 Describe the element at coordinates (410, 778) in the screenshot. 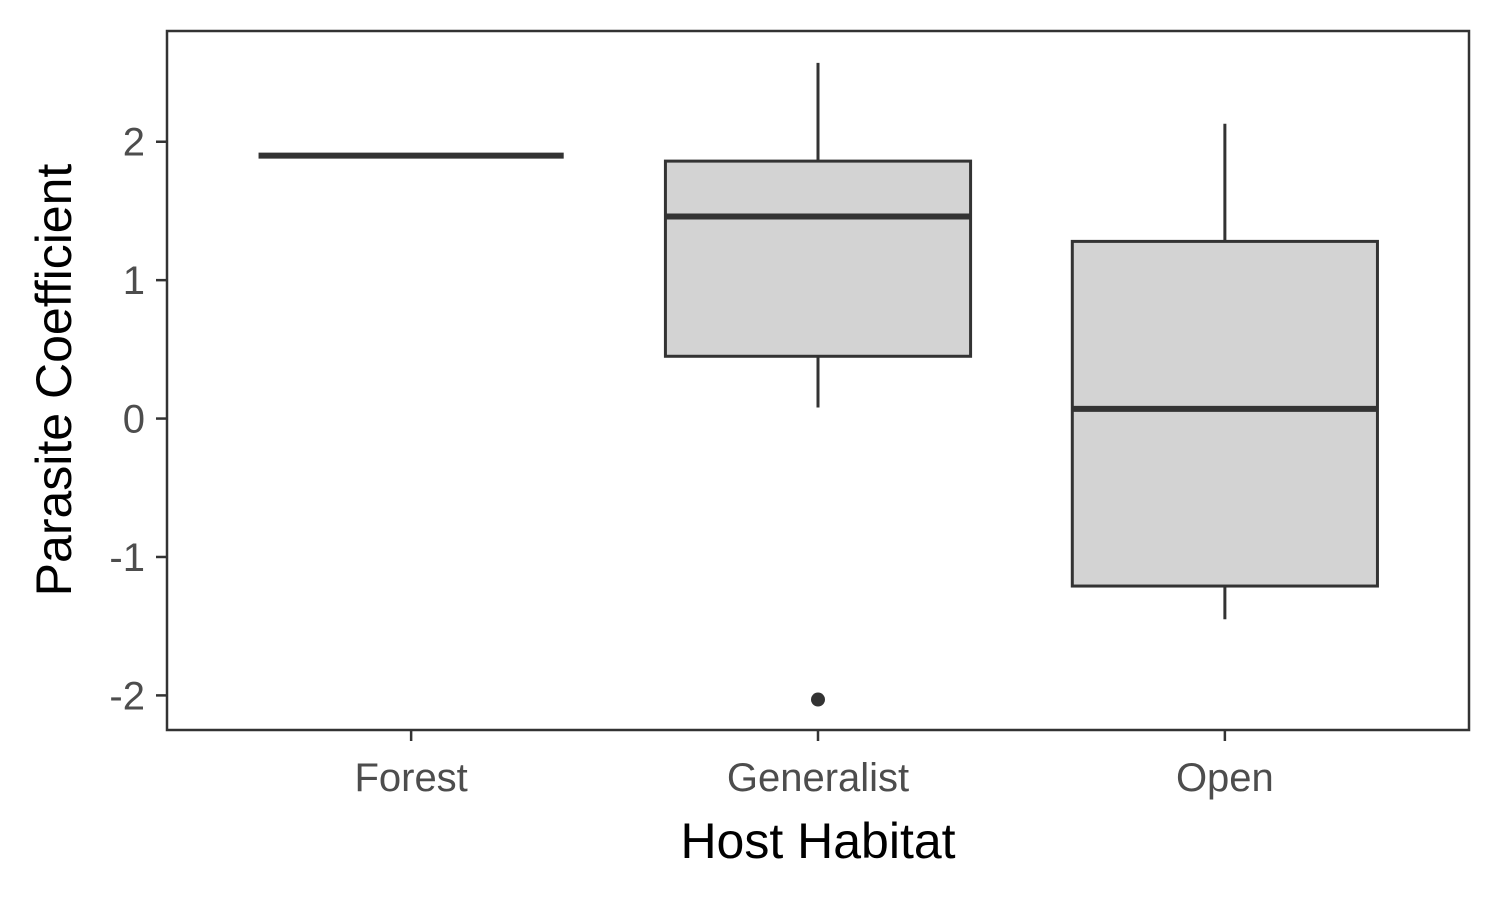

I see `x-tick-label: Forest` at that location.